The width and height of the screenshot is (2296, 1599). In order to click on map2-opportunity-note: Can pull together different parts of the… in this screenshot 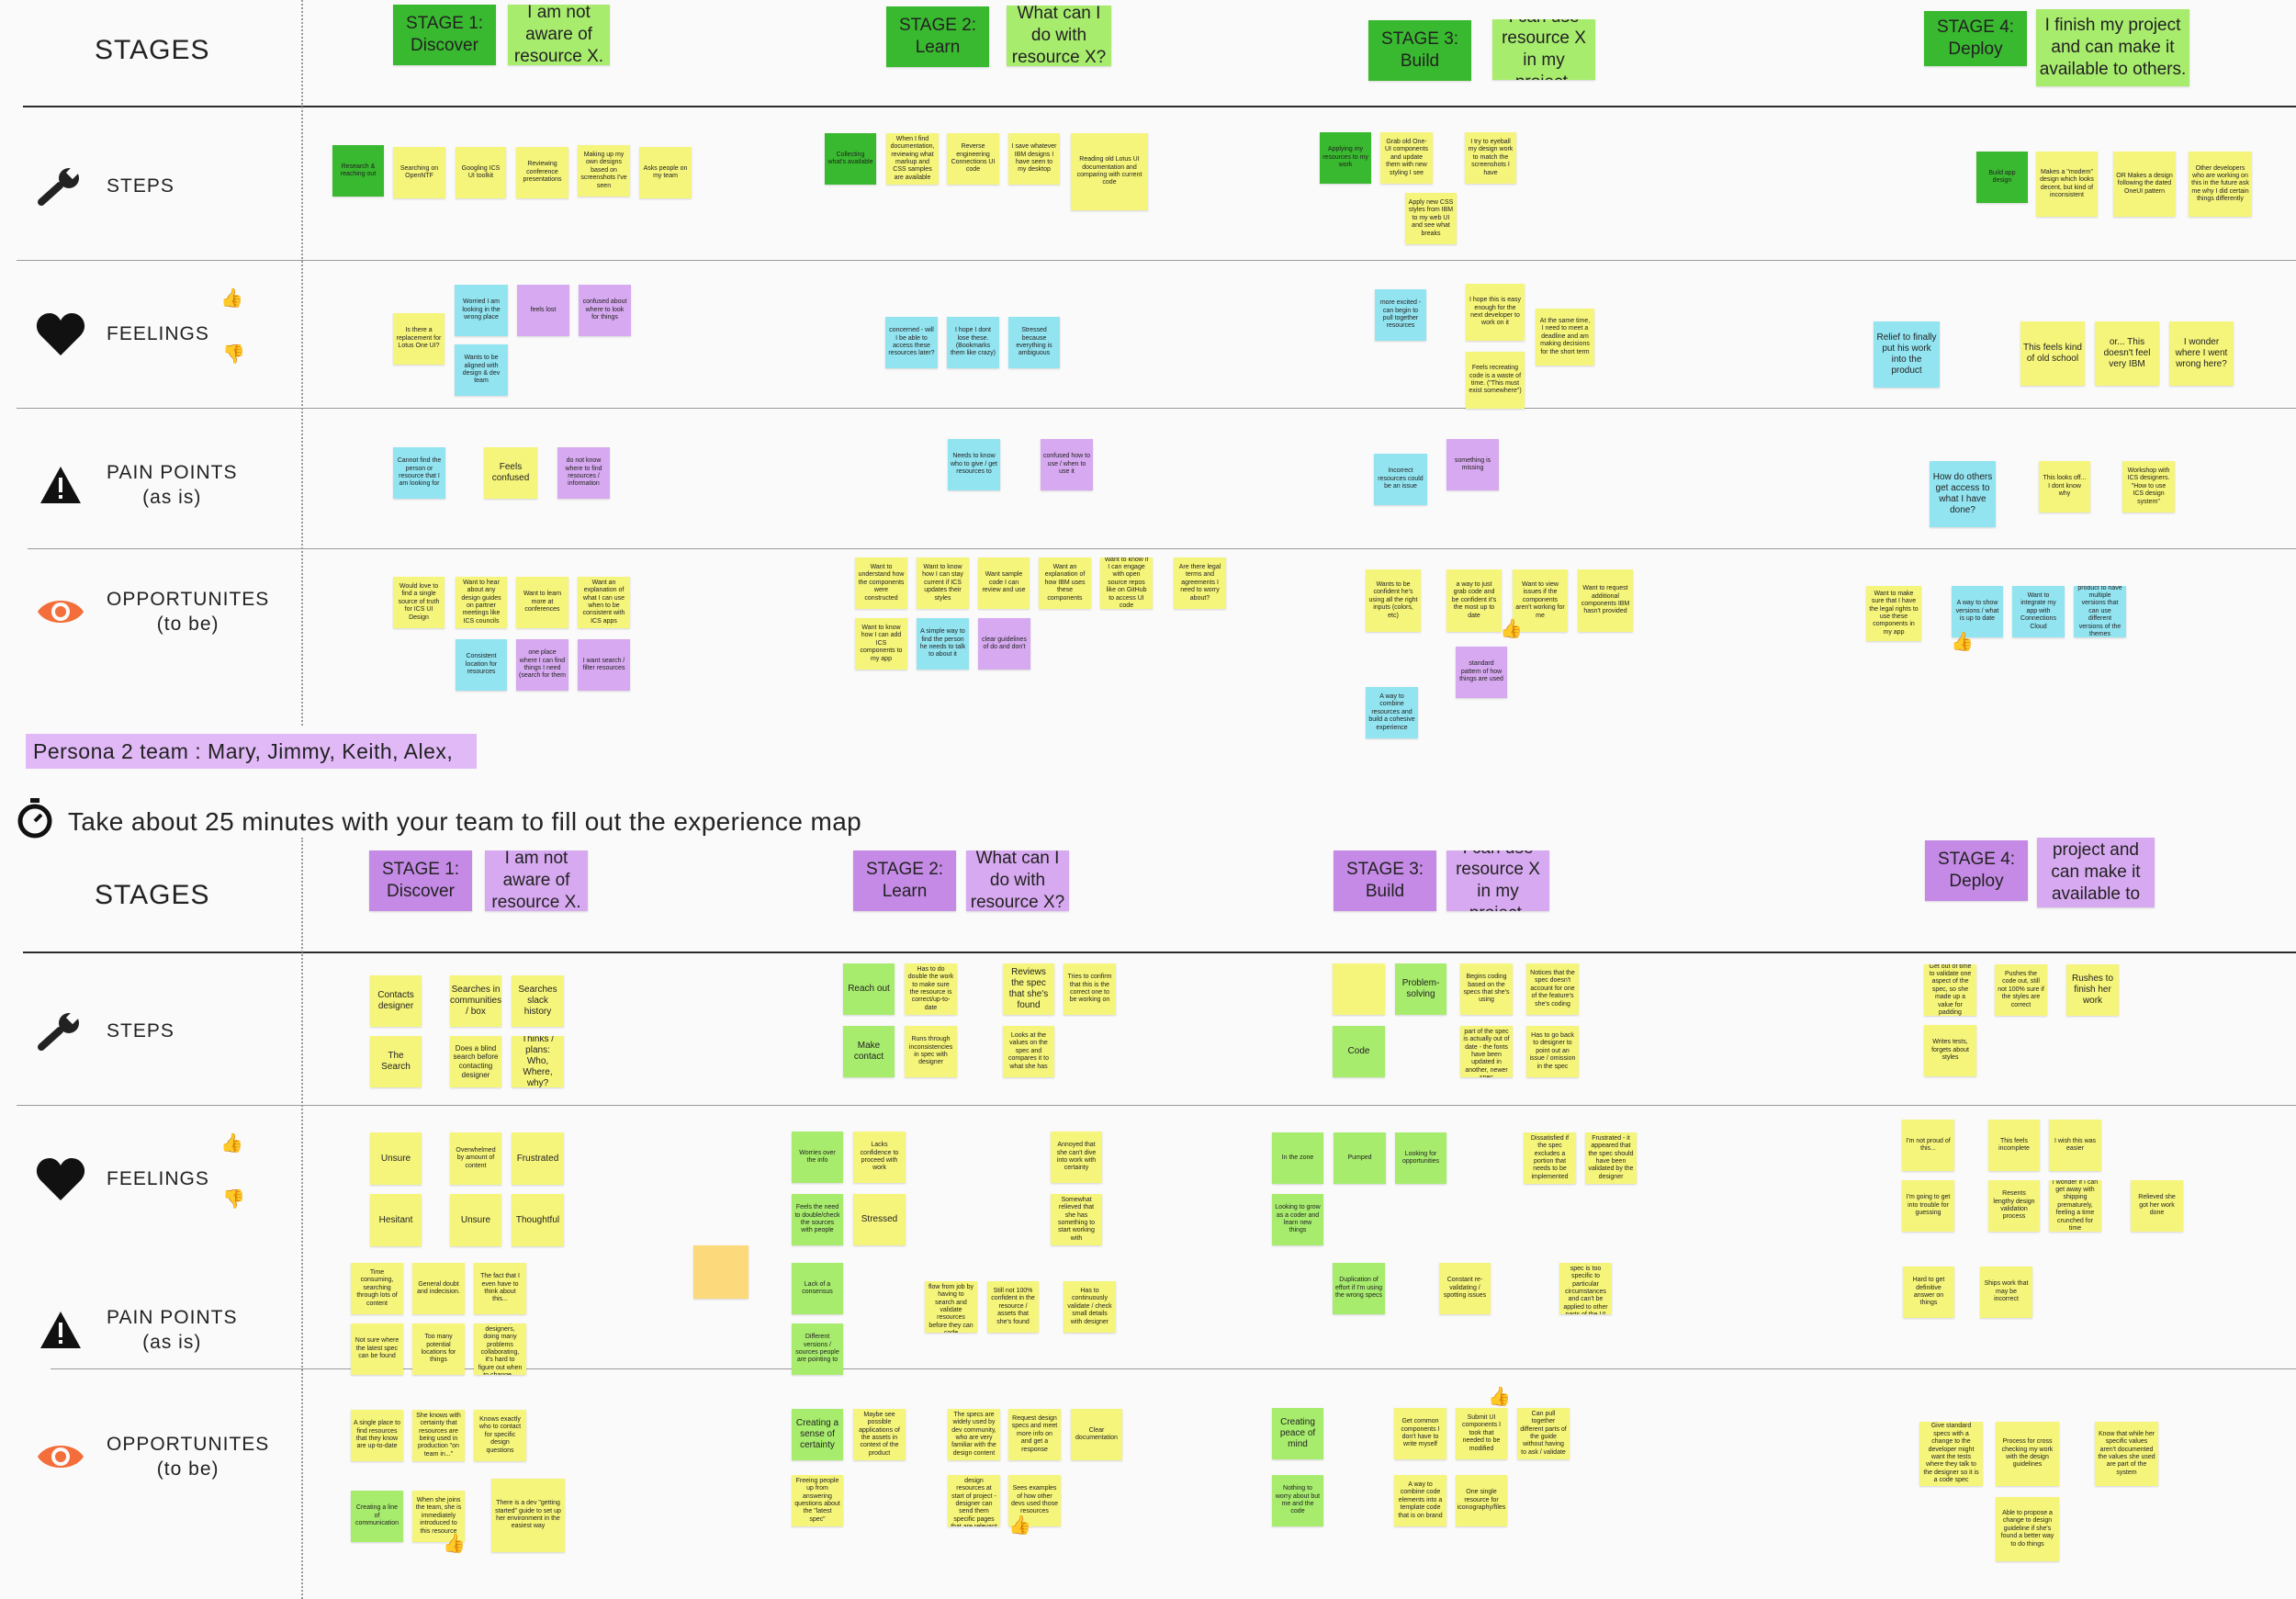, I will do `click(1543, 1433)`.